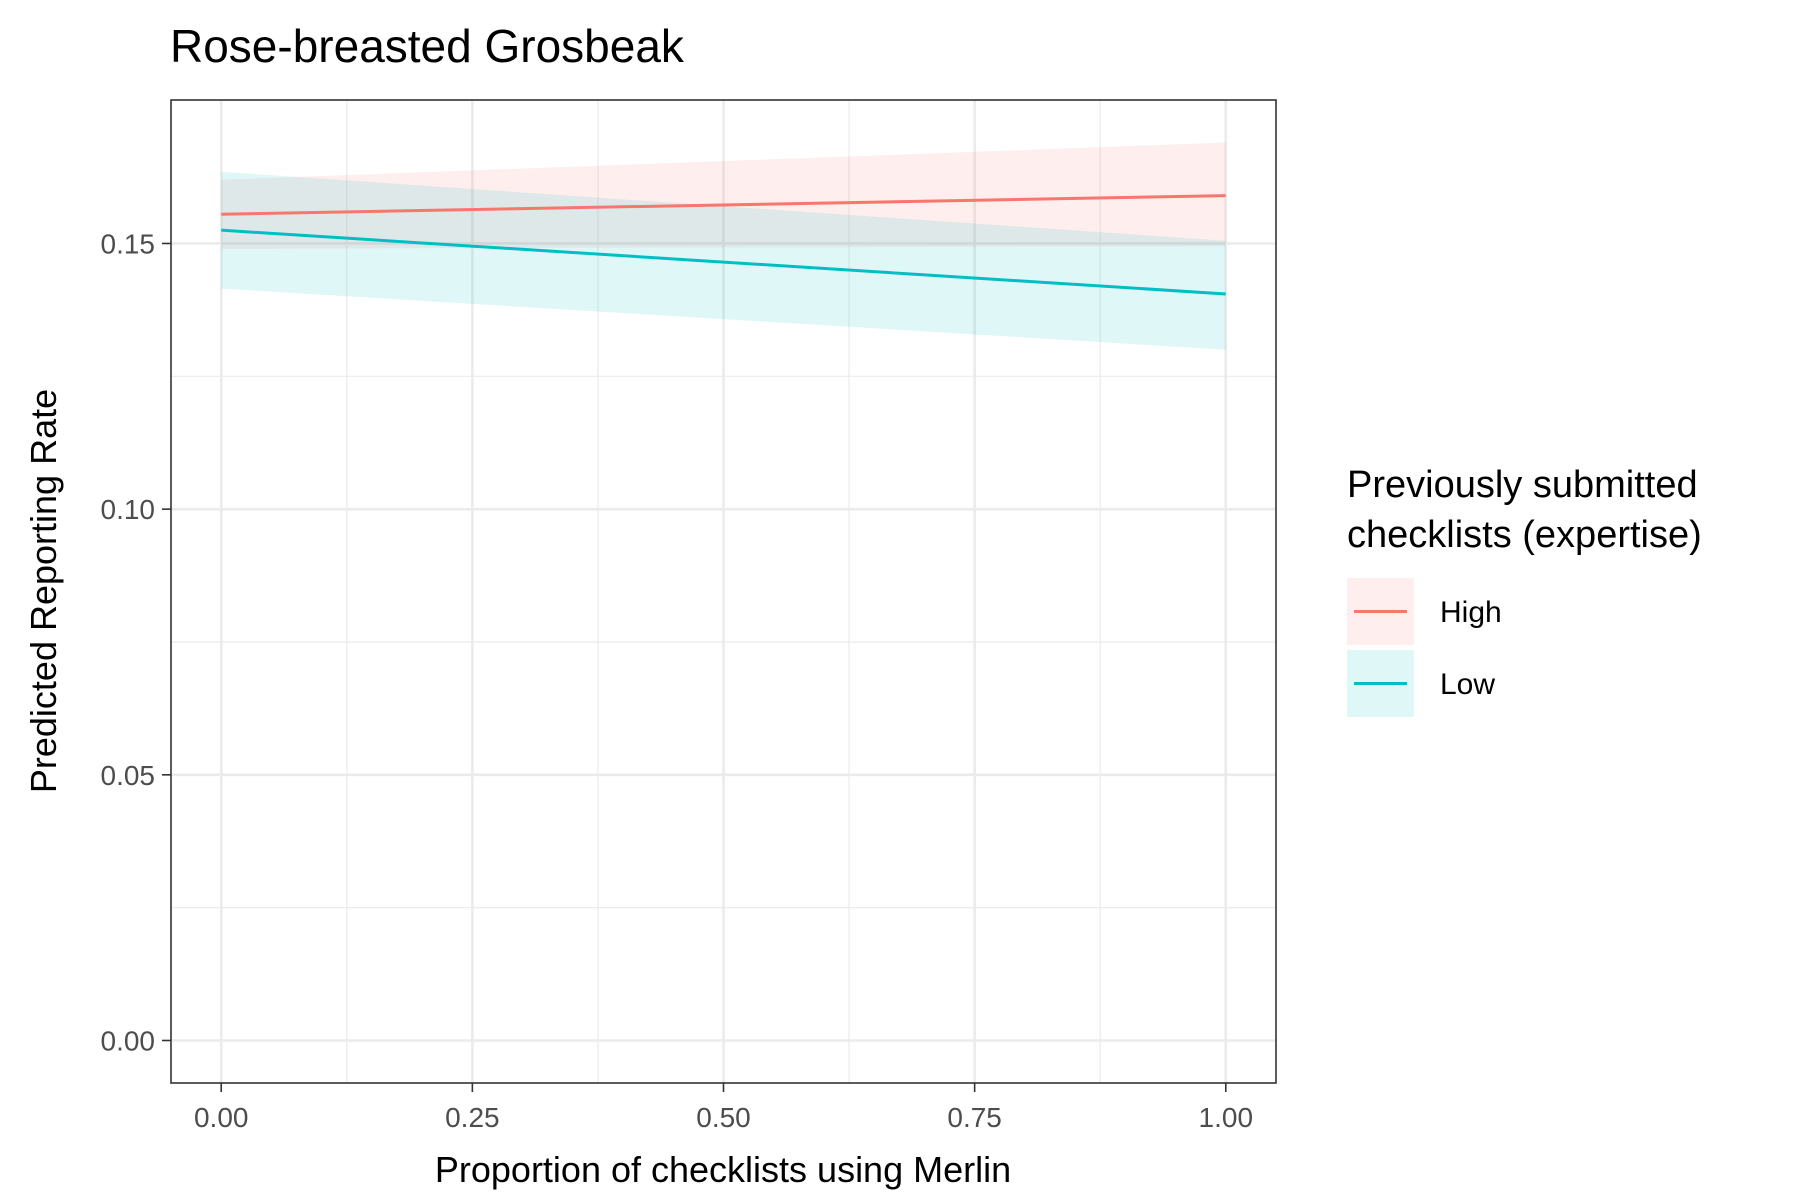 This screenshot has height=1200, width=1800. Describe the element at coordinates (136, 642) in the screenshot. I see `y-axis-ticks: 0.00 0.05 0.10 0.15` at that location.